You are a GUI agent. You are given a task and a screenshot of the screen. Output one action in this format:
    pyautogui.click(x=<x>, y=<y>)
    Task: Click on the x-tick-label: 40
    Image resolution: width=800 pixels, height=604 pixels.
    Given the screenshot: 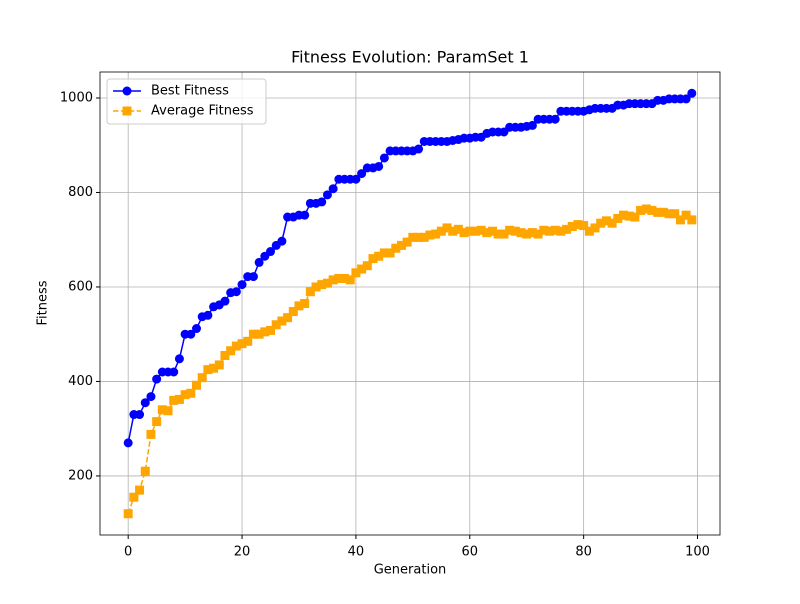 What is the action you would take?
    pyautogui.click(x=356, y=552)
    